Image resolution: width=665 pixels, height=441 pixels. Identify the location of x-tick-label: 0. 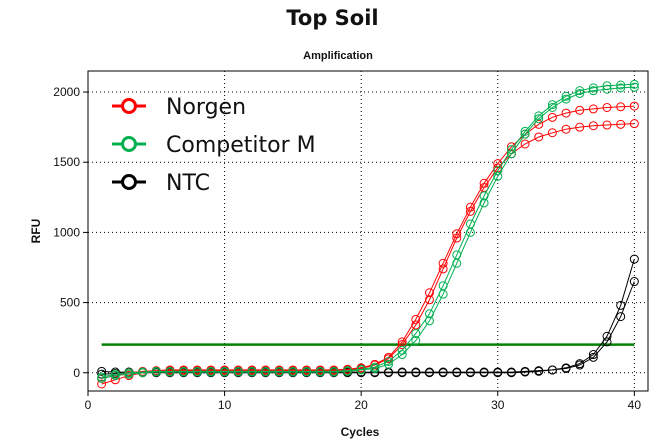
(88, 405).